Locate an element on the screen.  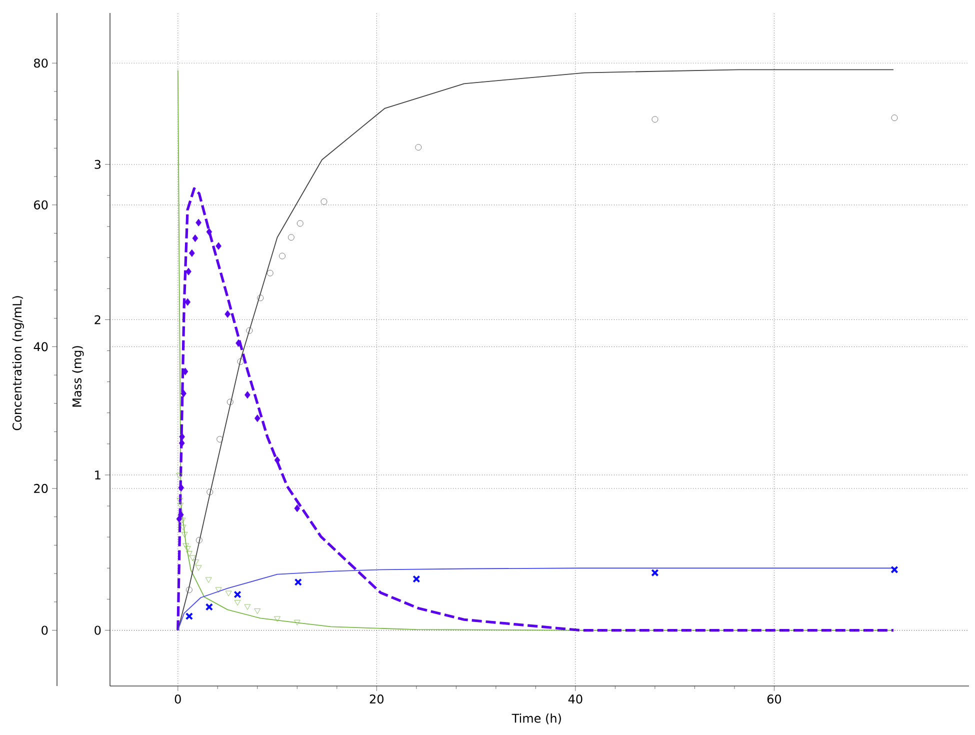
x-tick-label: 0 is located at coordinates (177, 699).